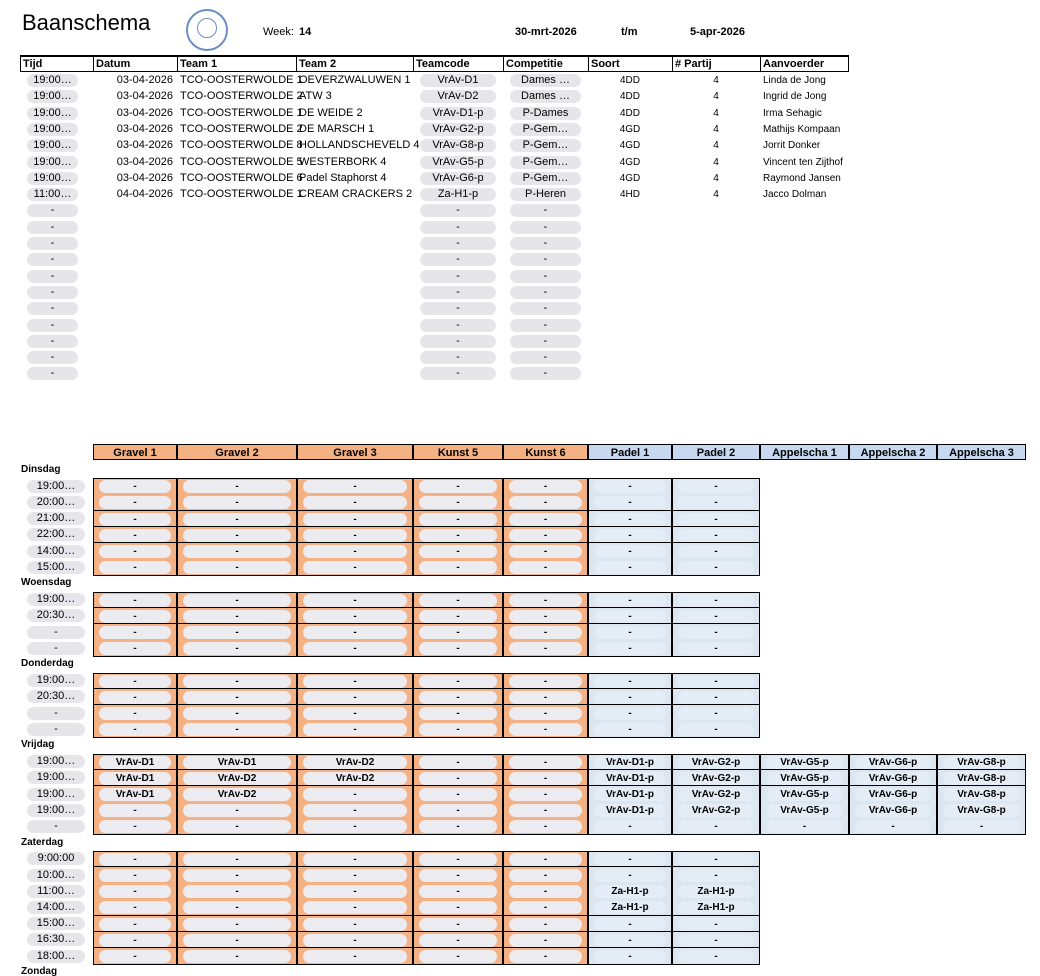  Describe the element at coordinates (42, 842) in the screenshot. I see `day-label: Zaterdag` at that location.